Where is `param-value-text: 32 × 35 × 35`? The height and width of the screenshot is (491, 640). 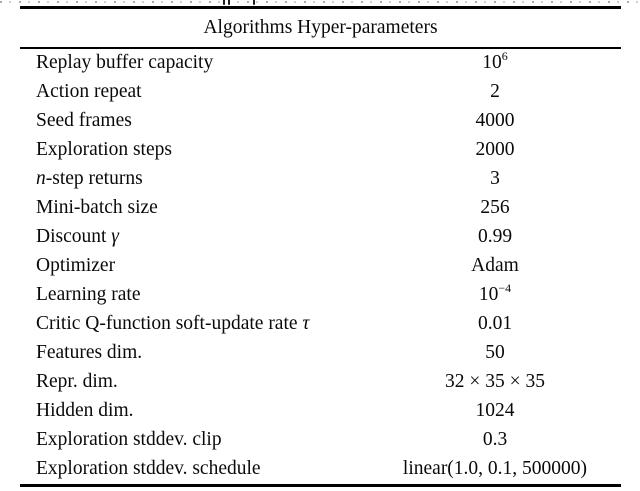 param-value-text: 32 × 35 × 35 is located at coordinates (495, 381).